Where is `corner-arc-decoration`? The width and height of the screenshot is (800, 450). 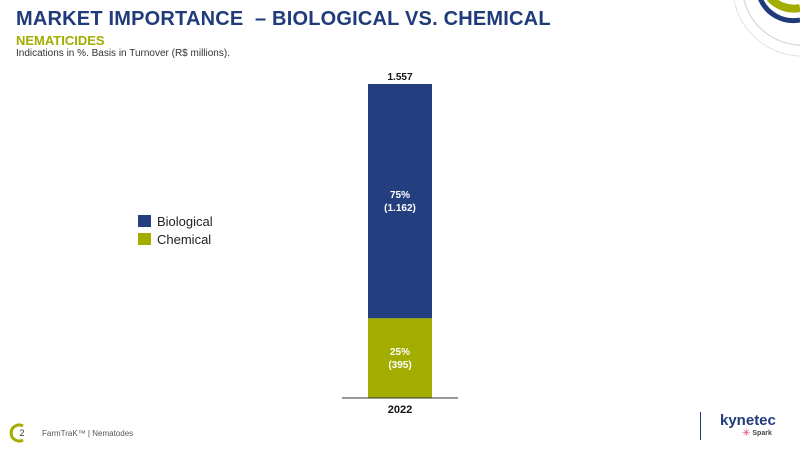
corner-arc-decoration is located at coordinates (766, 28).